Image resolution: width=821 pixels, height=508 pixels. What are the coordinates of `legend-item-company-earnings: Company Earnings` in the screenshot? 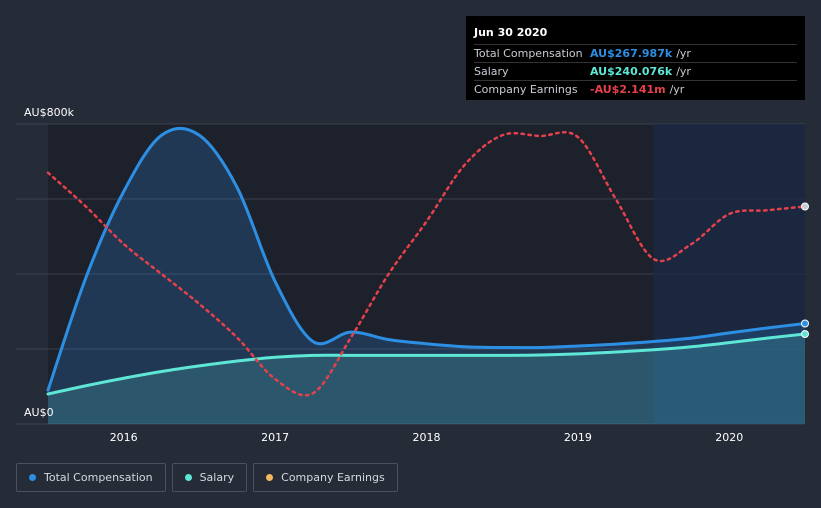 It's located at (325, 477).